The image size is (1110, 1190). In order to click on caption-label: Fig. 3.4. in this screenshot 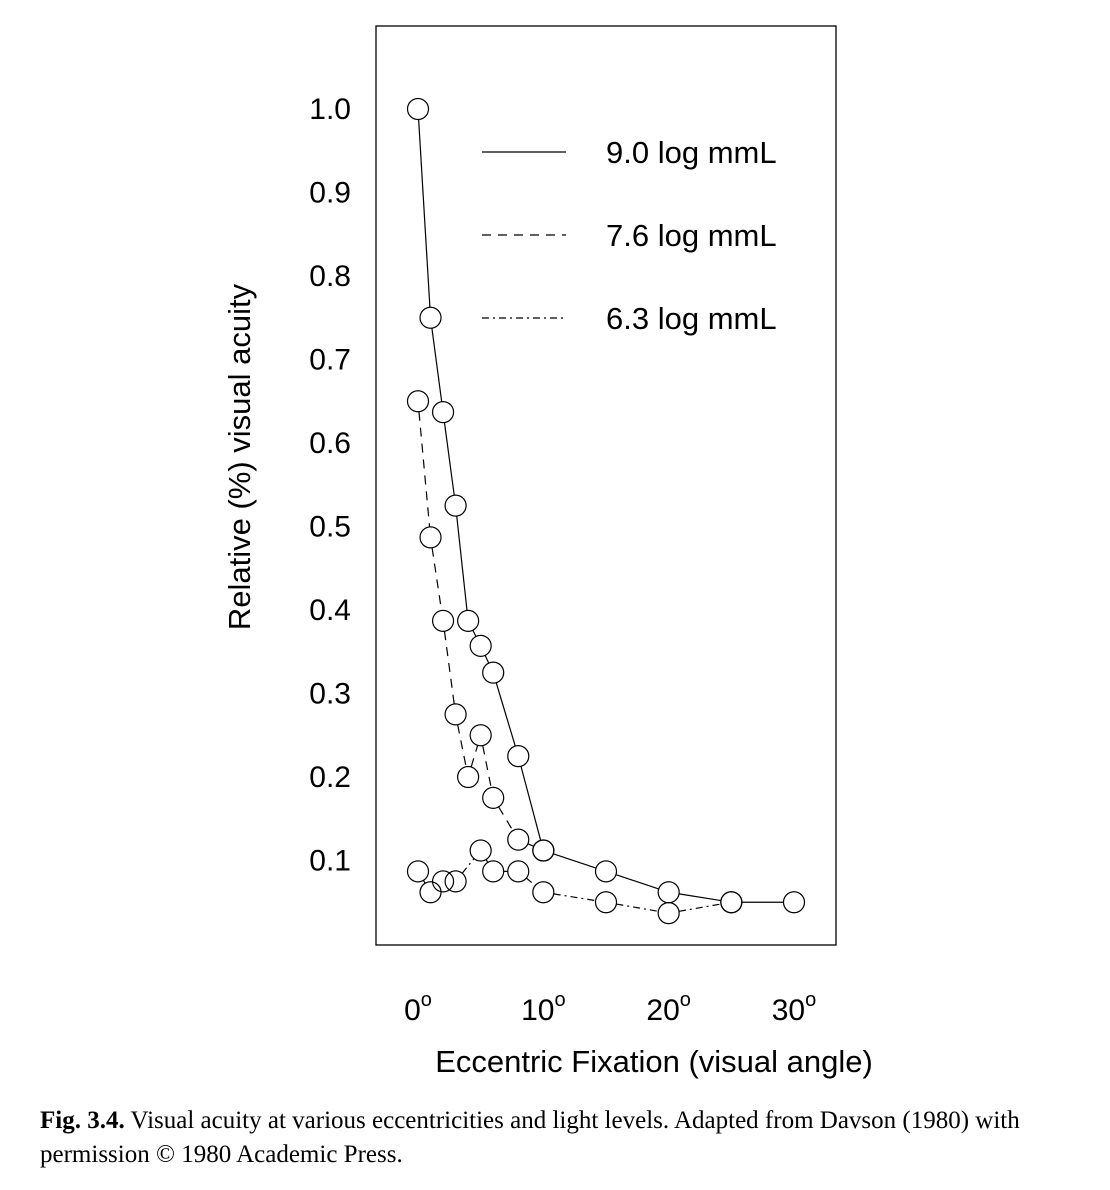, I will do `click(82, 1120)`.